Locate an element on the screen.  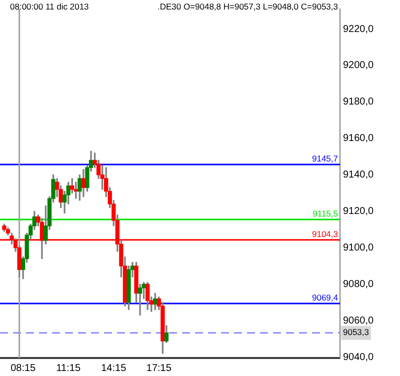
ref-line-label: 9069,4 is located at coordinates (325, 297).